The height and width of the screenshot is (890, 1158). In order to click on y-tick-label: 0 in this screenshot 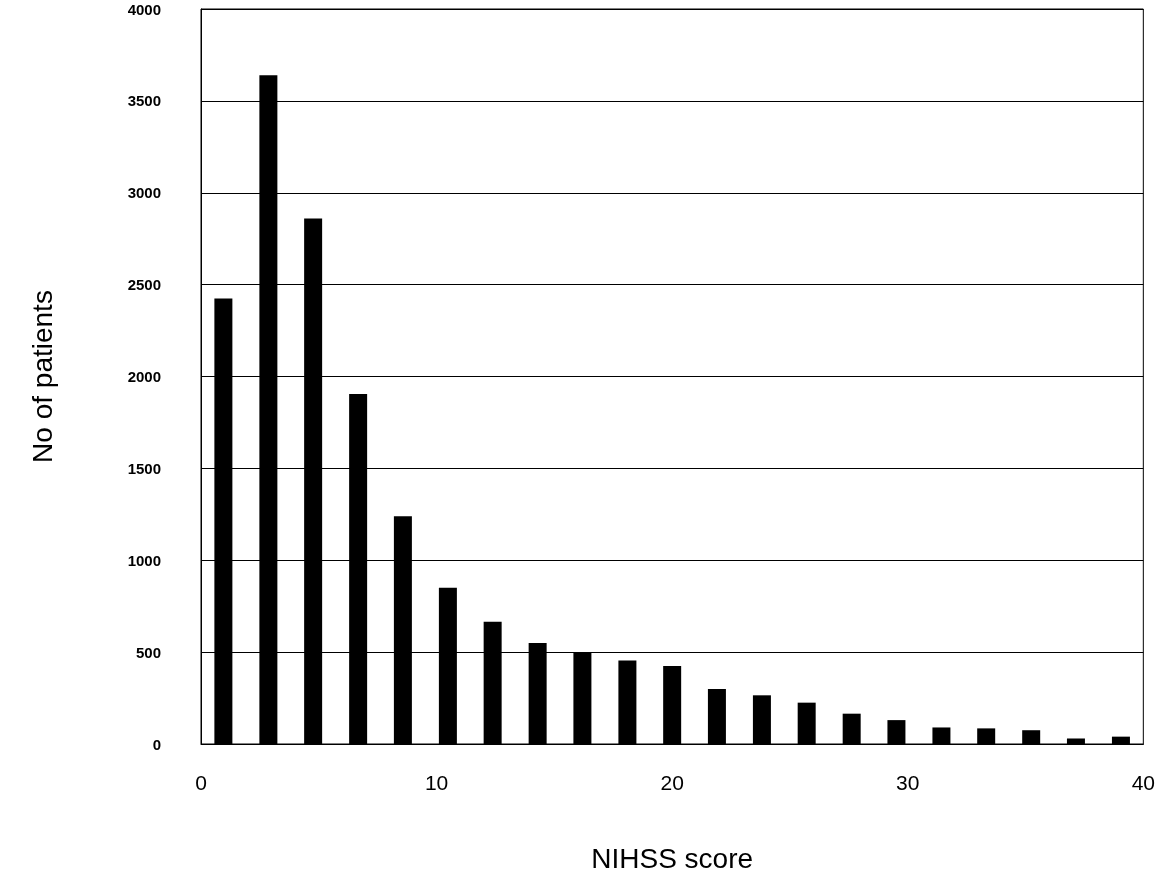, I will do `click(156, 744)`.